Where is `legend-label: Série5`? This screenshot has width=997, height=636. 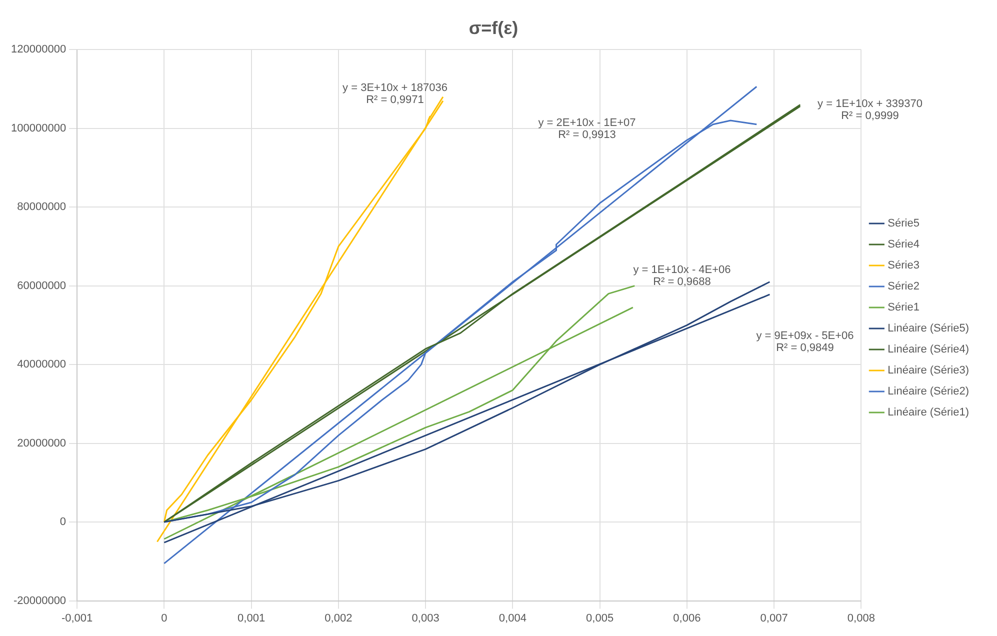 legend-label: Série5 is located at coordinates (904, 224).